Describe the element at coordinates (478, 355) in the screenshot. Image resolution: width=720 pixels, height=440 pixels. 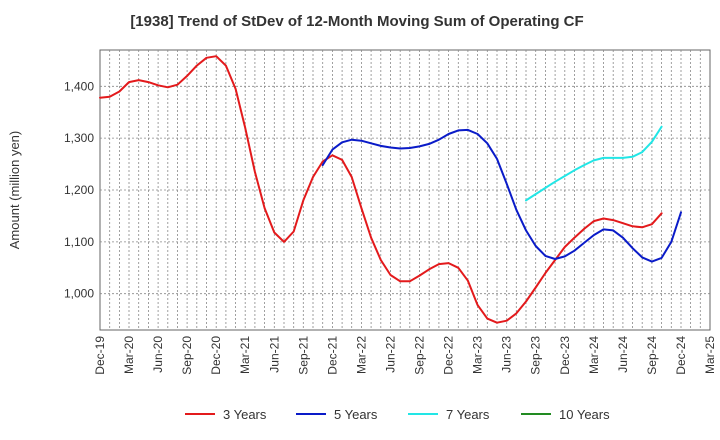
I see `x-tick-label: Mar-23` at that location.